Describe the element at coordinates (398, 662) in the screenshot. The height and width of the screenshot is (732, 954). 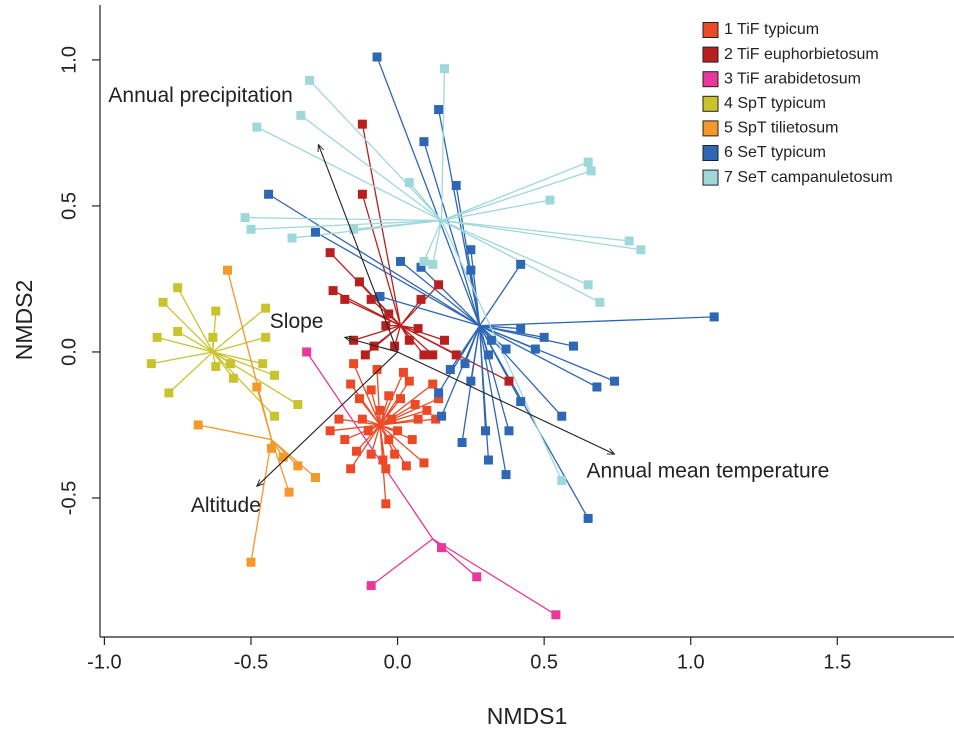
I see `x-tick-label: 0.0` at that location.